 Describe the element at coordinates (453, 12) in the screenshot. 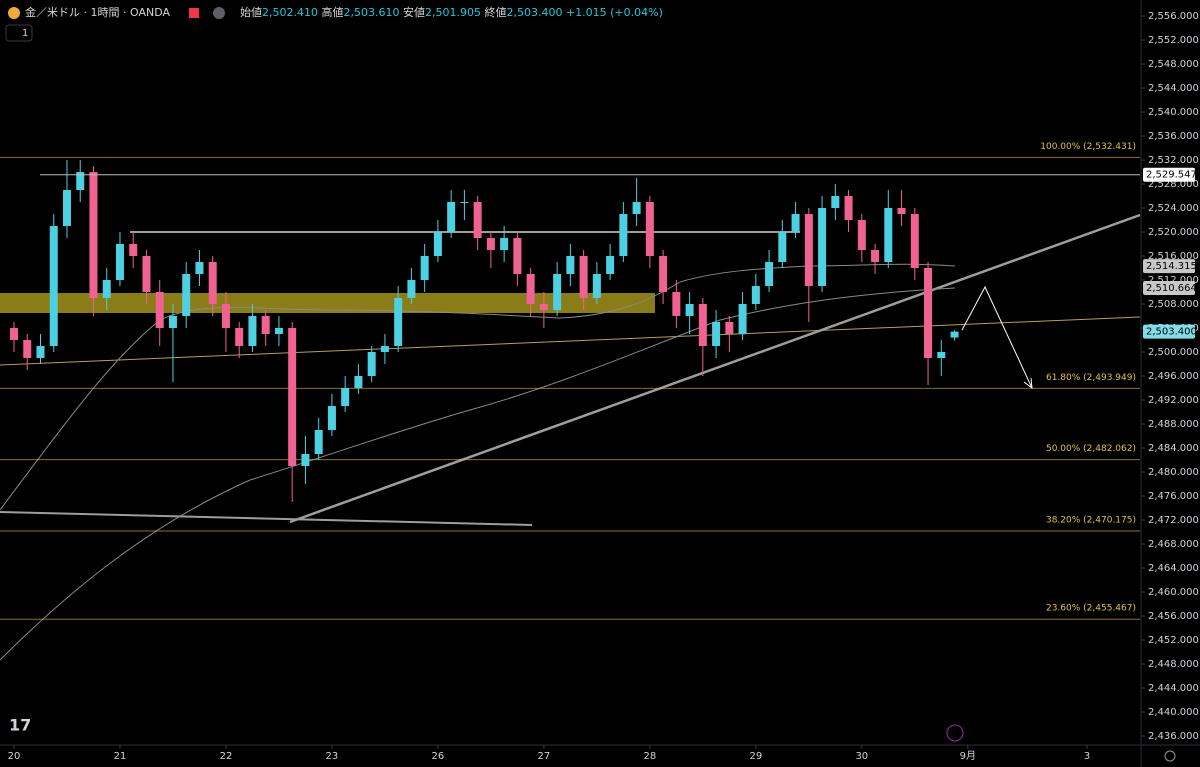

I see `low: 2,501.905` at that location.